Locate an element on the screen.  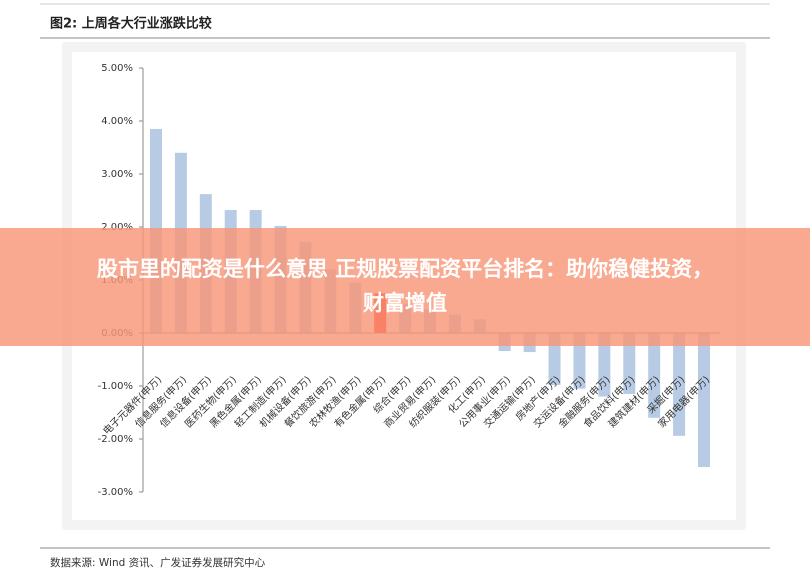
figure-title: 图2: 上周各大行业涨跌比较 is located at coordinates (131, 24).